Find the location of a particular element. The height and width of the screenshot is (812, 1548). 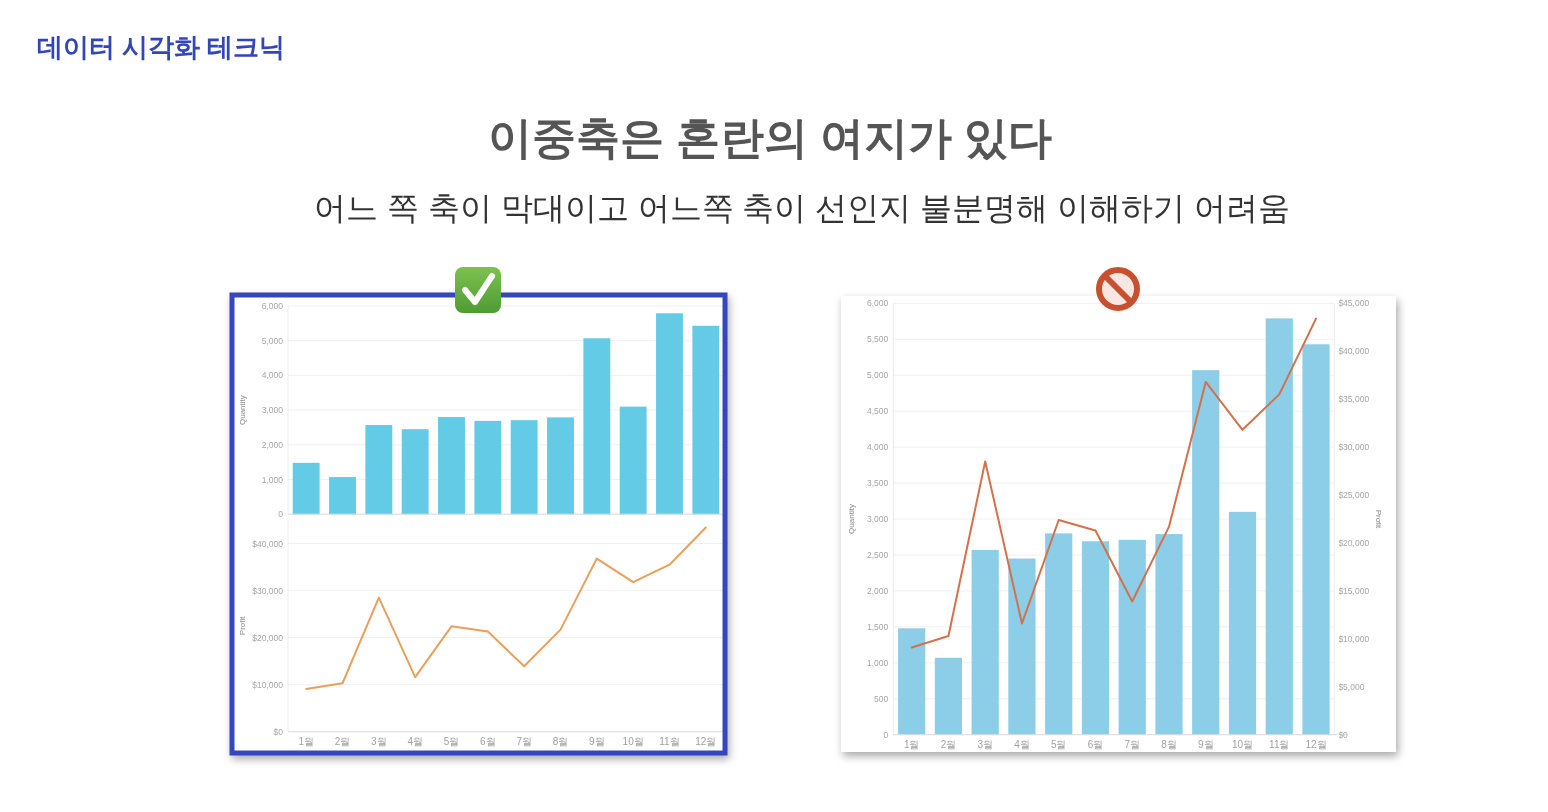

subtitle: 어느 쪽 축이 막대이고 어느쪽 축이 선인지 불분명해 이해하기 어려움 is located at coordinates (802, 208).